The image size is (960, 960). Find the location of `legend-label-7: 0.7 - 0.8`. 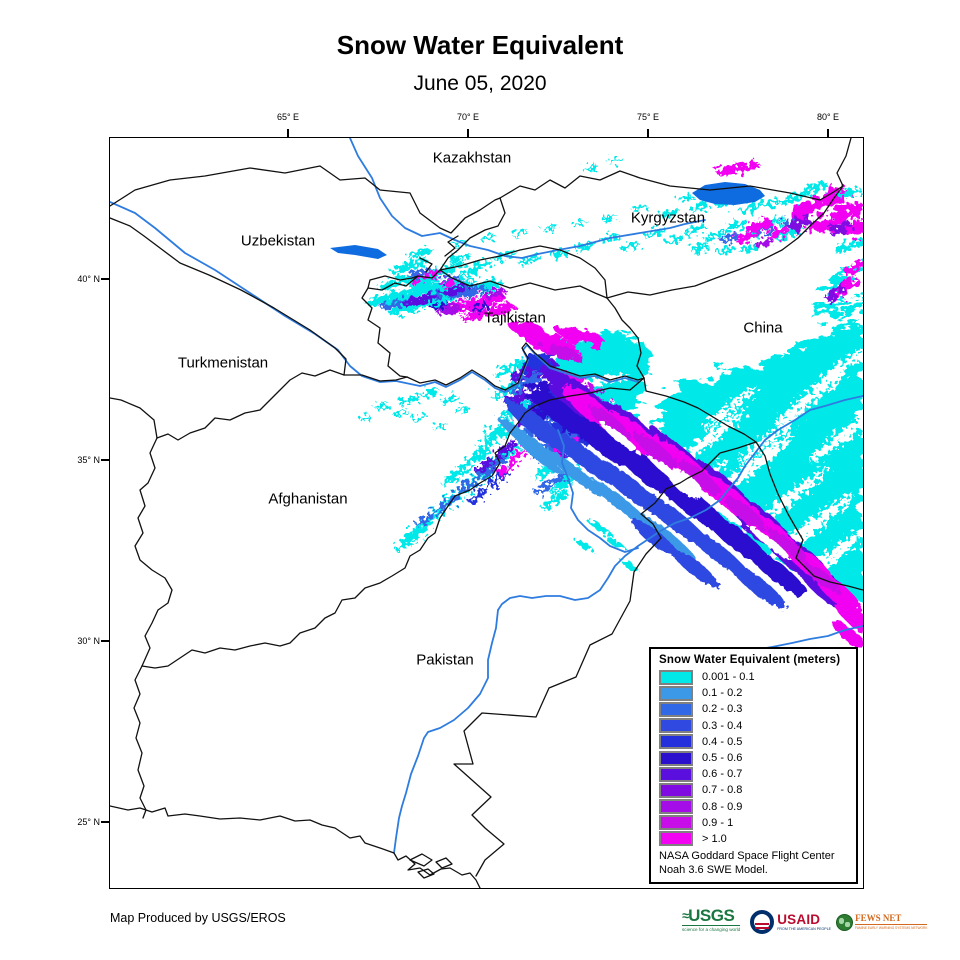

legend-label-7: 0.7 - 0.8 is located at coordinates (722, 790).